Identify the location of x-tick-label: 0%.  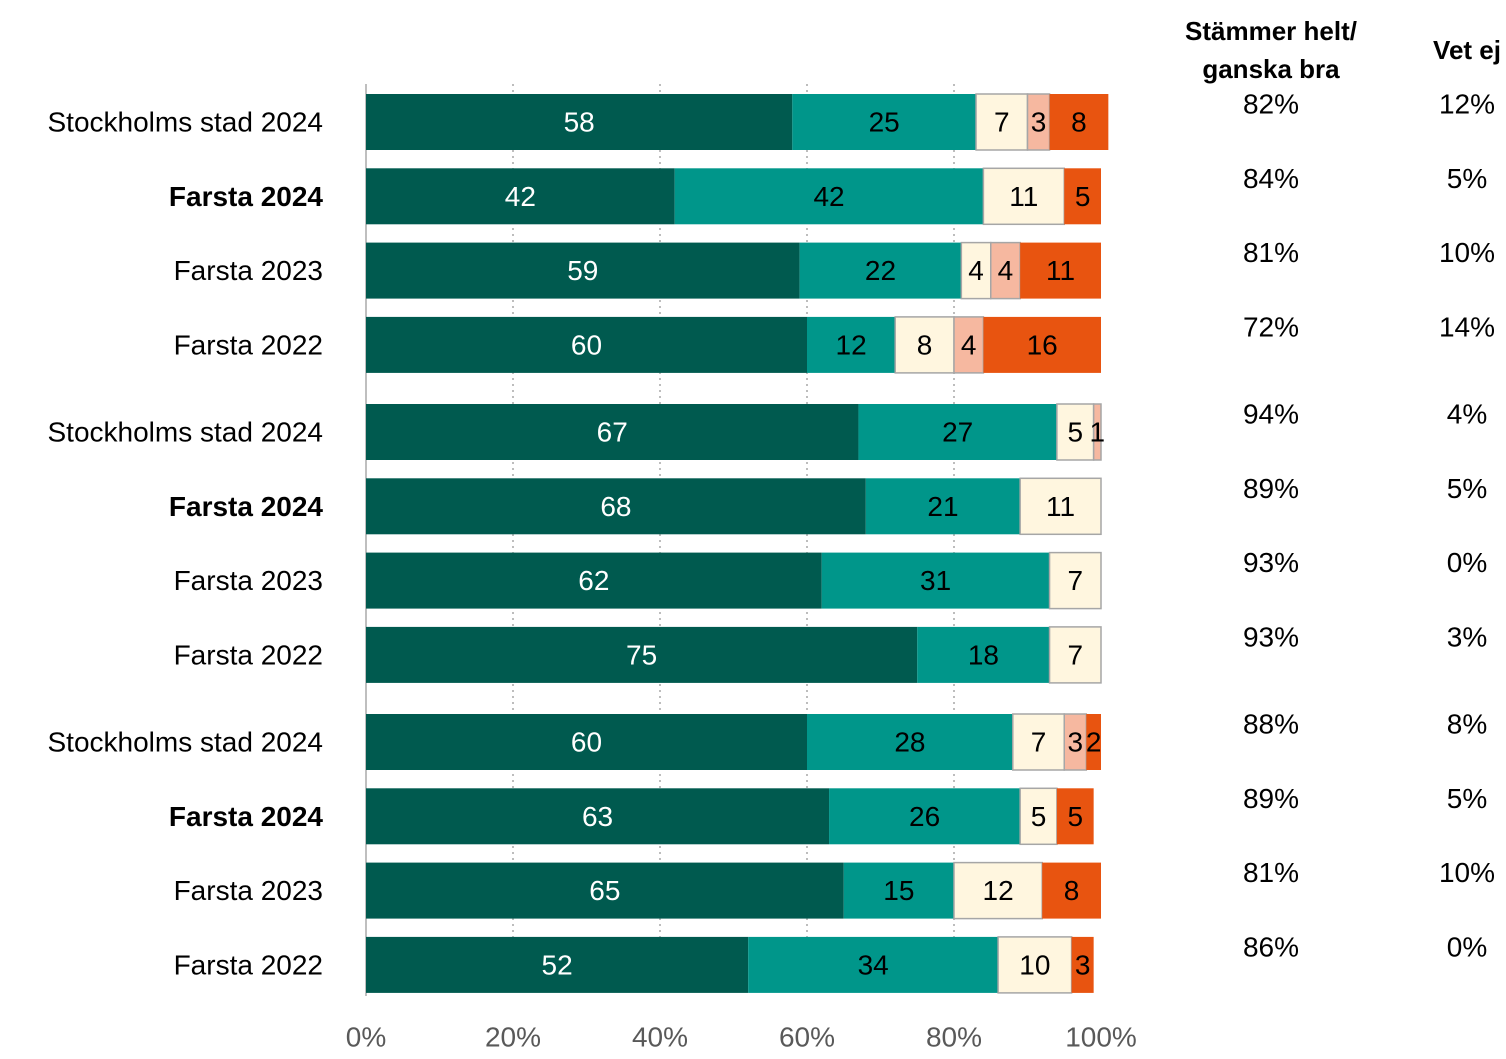
(366, 1037).